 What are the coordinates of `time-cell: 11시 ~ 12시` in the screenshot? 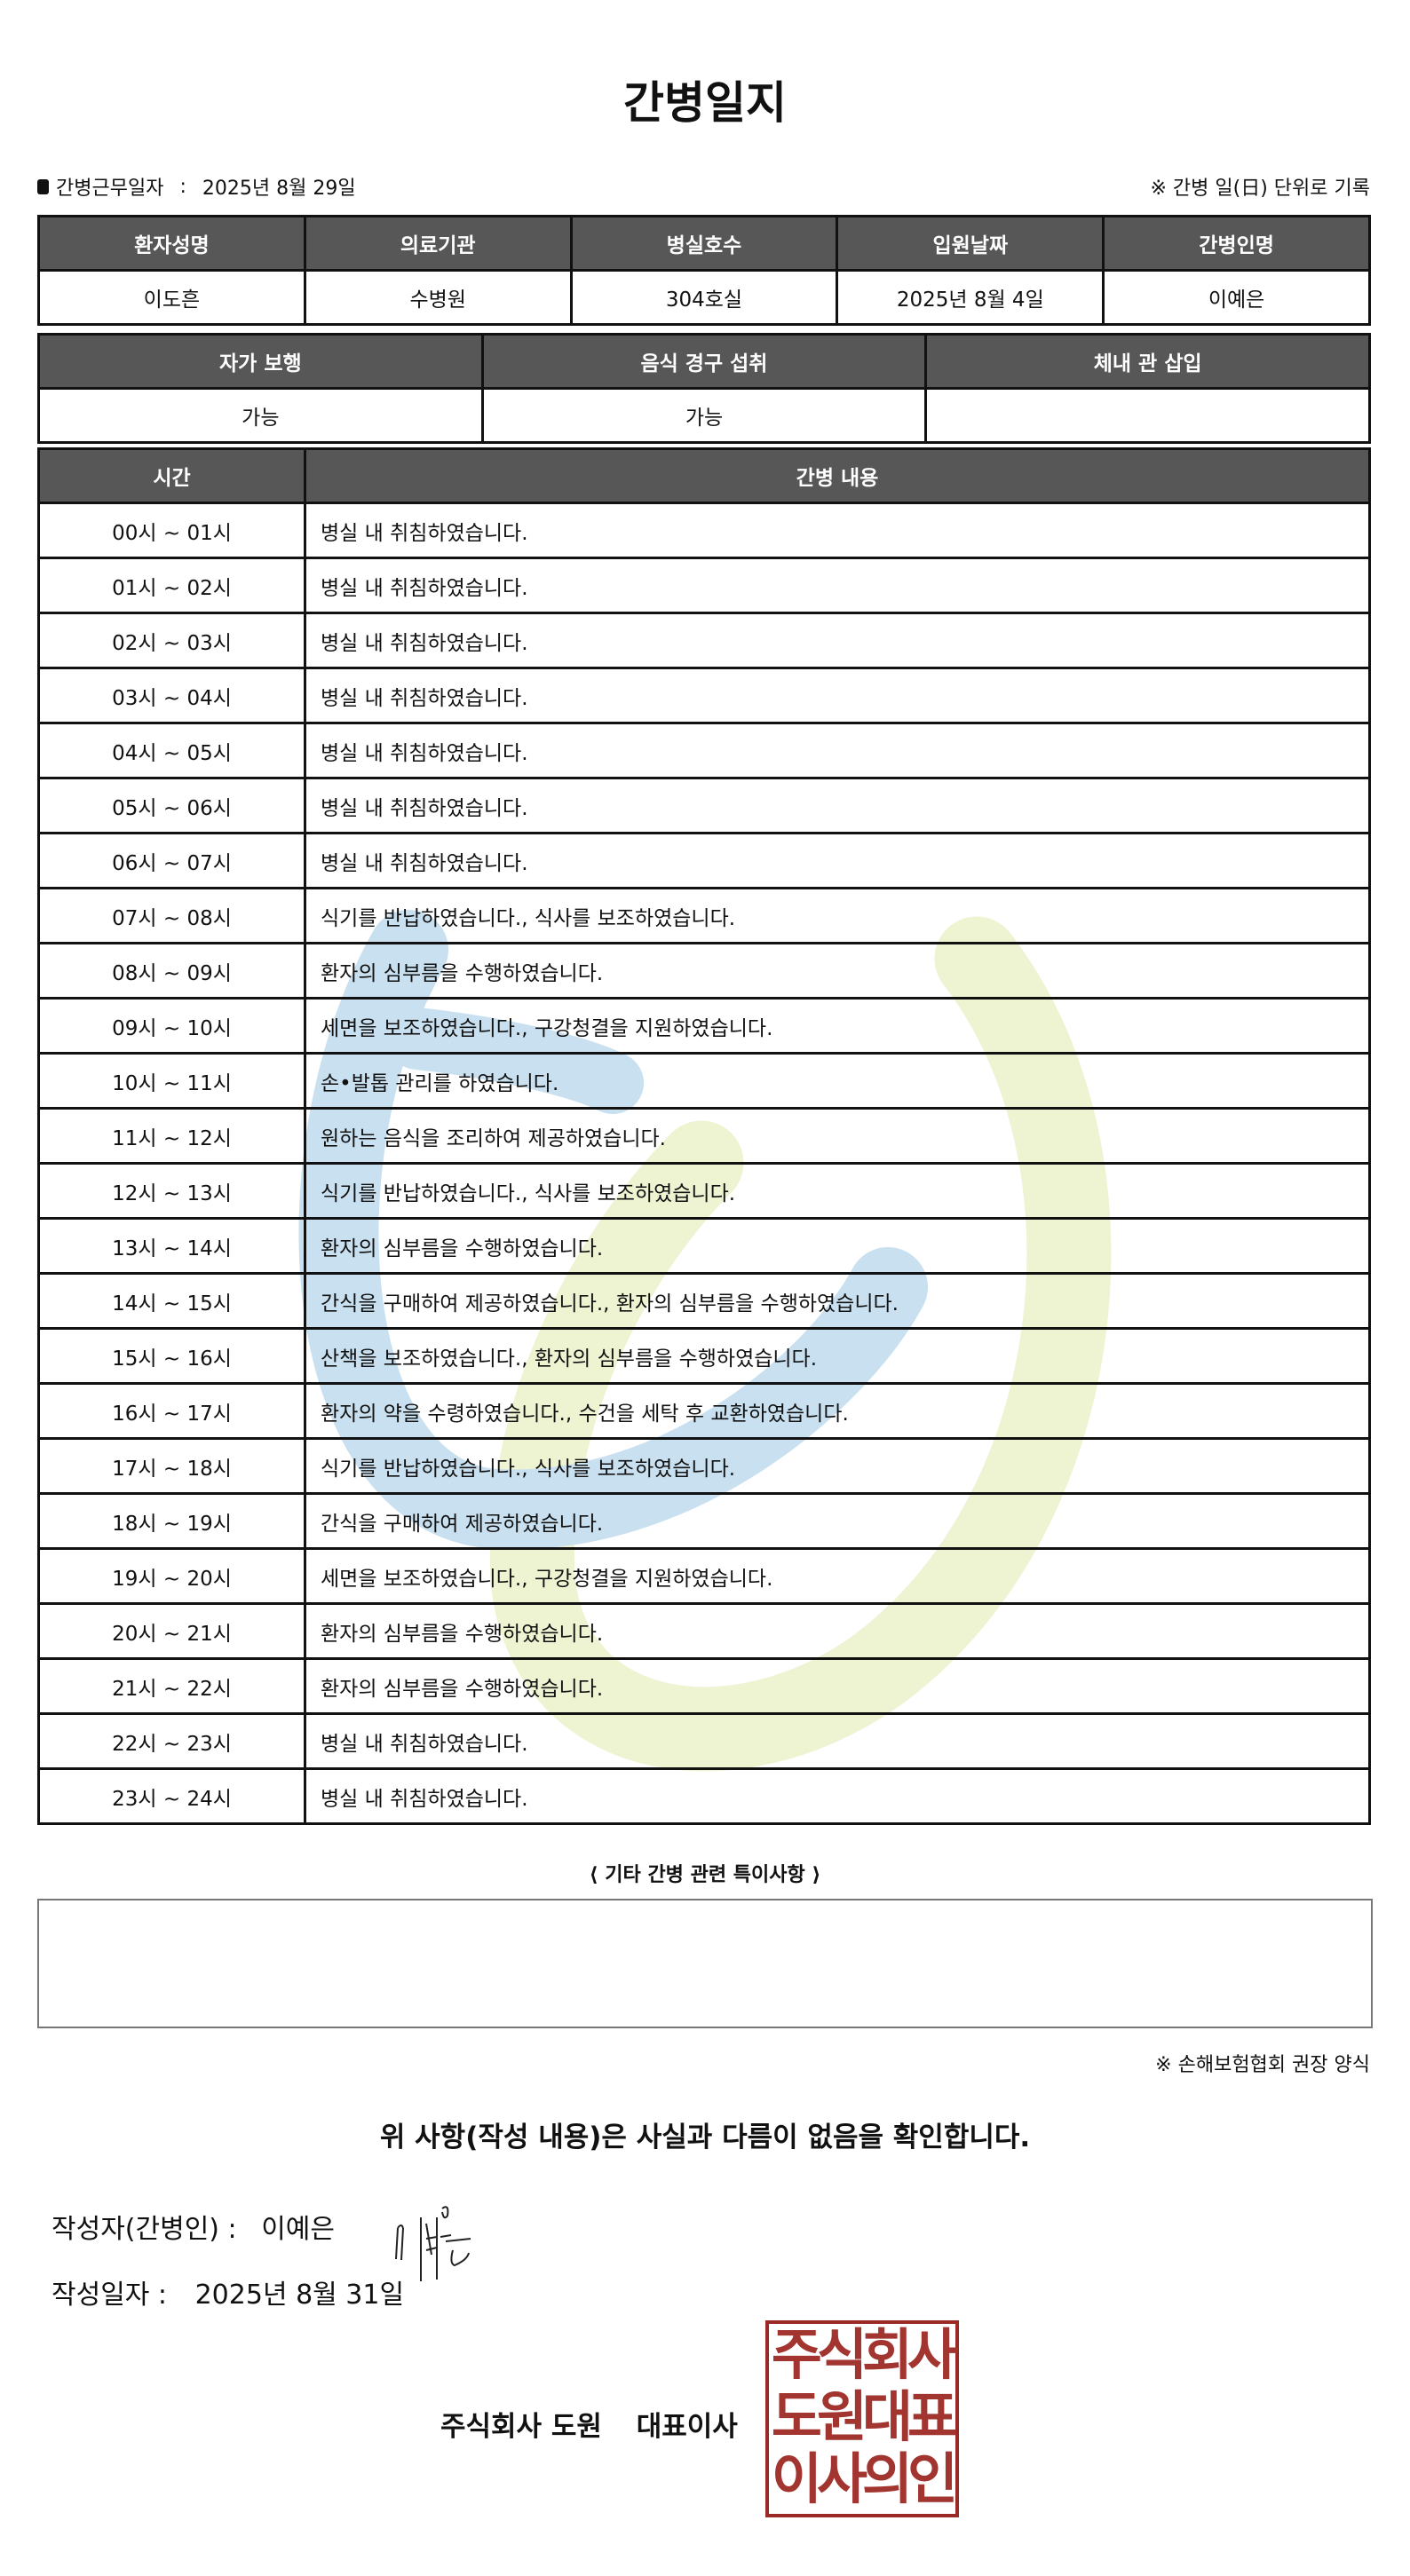 It's located at (171, 1136).